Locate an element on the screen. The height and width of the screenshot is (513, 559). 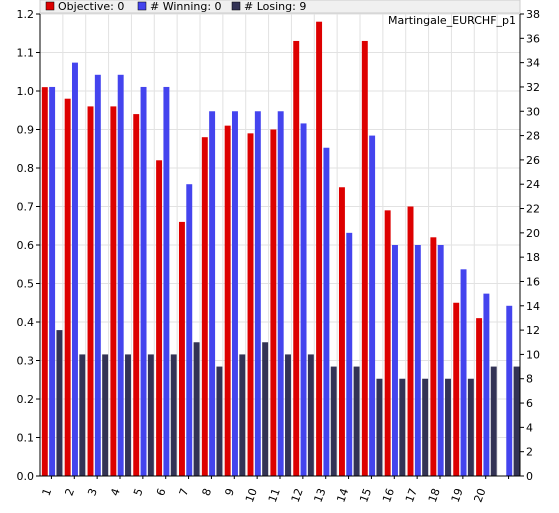
y-left-tick-label: 1.2 is located at coordinates (26, 14).